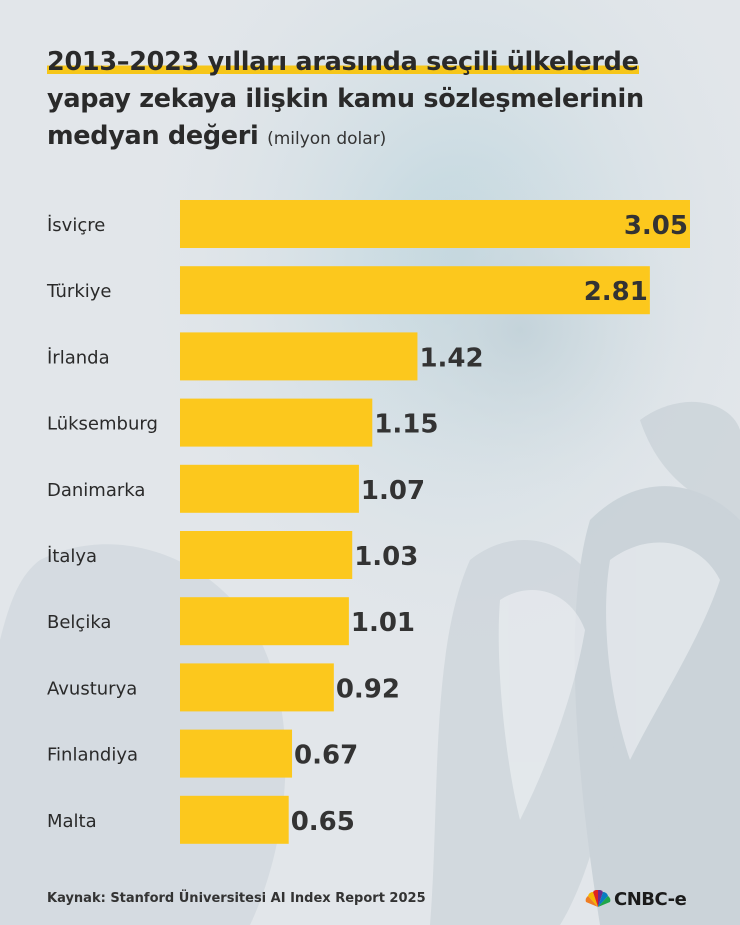  Describe the element at coordinates (79, 622) in the screenshot. I see `category-label: Belçika` at that location.